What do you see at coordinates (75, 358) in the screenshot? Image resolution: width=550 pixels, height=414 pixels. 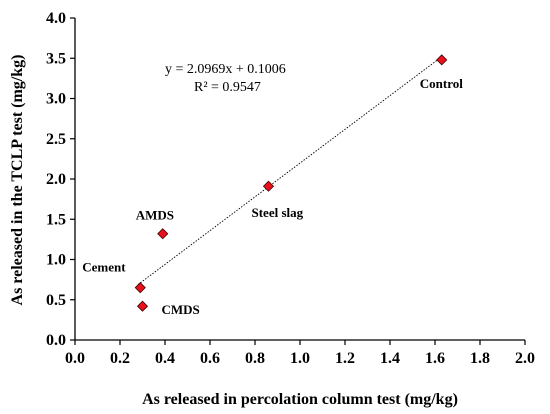 I see `x-tick-label: 0.0` at bounding box center [75, 358].